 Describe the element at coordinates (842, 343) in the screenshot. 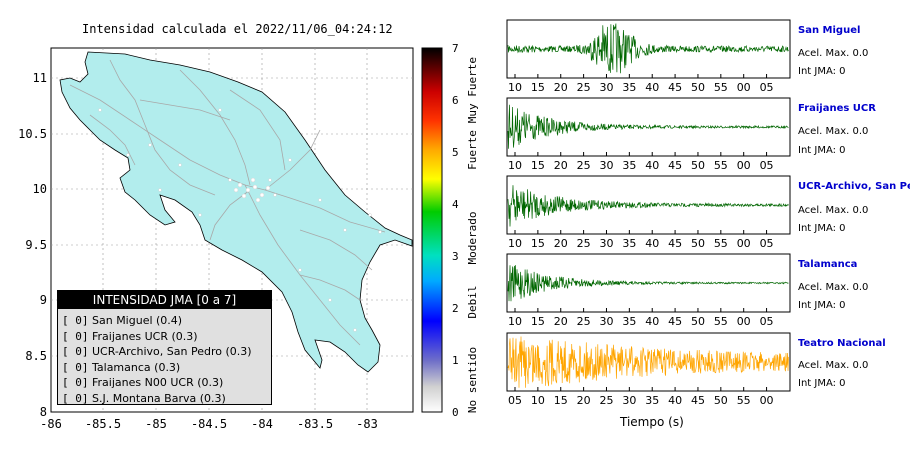

I see `station-name: Teatro Nacional` at that location.